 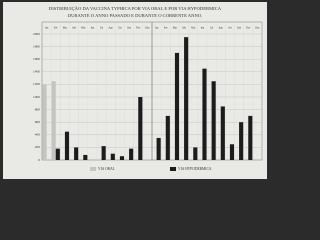 I want to click on y-tick-label: 1800, so click(x=36, y=46).